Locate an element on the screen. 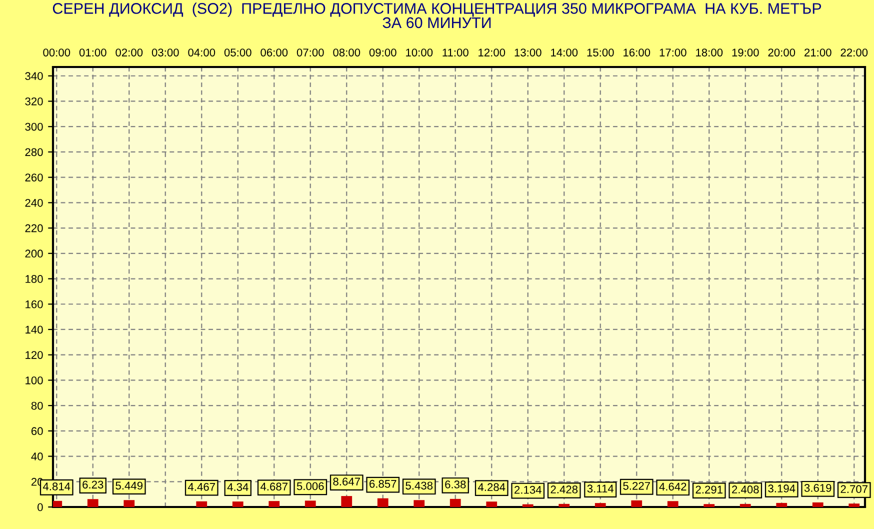 The height and width of the screenshot is (529, 874). x-tick-label: 17:00 is located at coordinates (673, 52).